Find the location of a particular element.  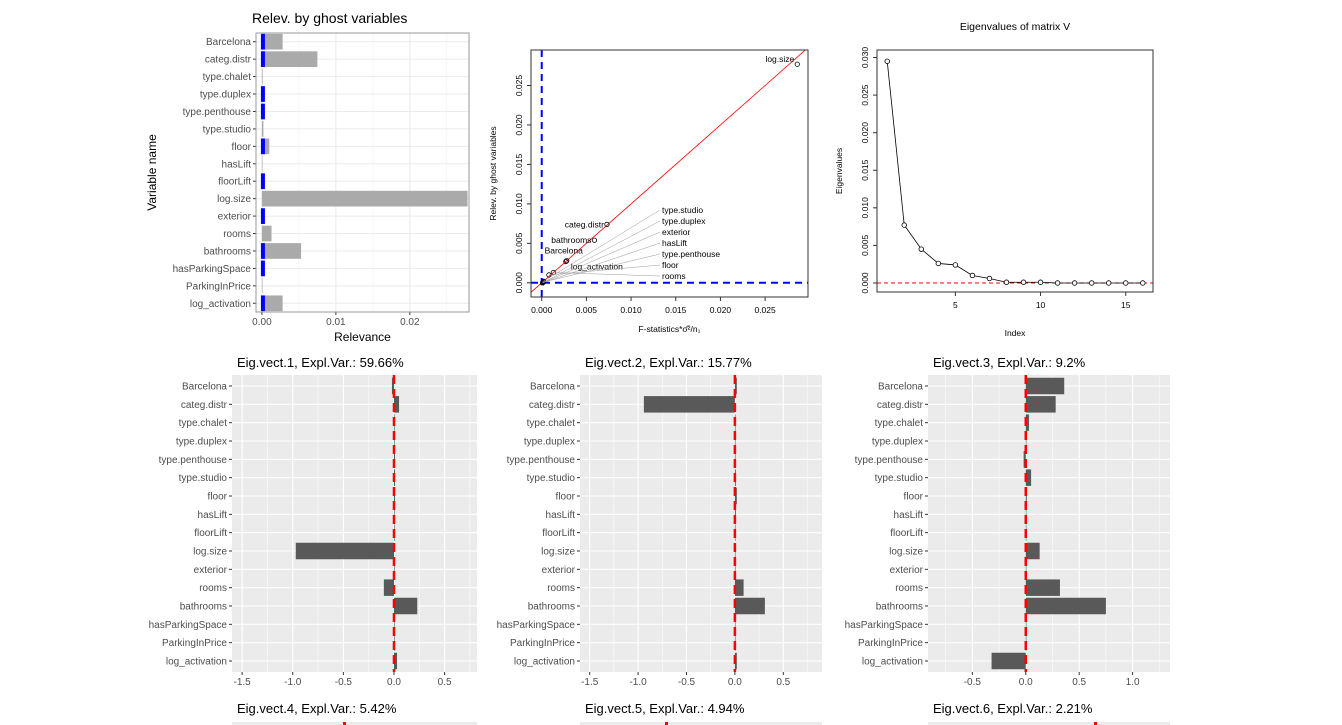

chart-title: Eig.vect.6, Expl.Var.: 2.21% is located at coordinates (1013, 708).